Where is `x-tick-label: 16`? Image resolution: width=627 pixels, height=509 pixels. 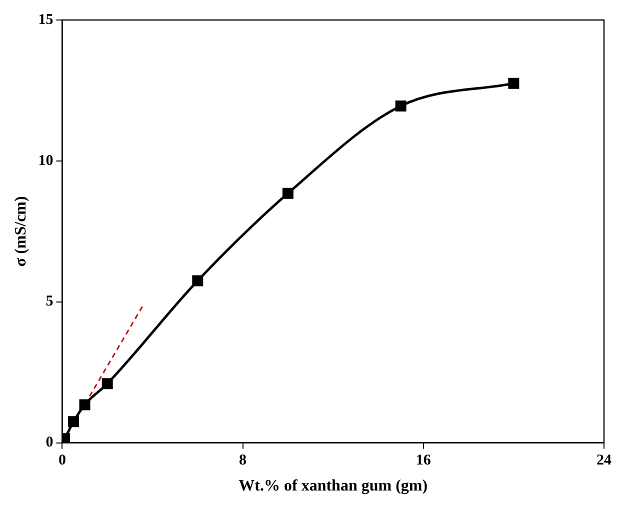 x-tick-label: 16 is located at coordinates (424, 460).